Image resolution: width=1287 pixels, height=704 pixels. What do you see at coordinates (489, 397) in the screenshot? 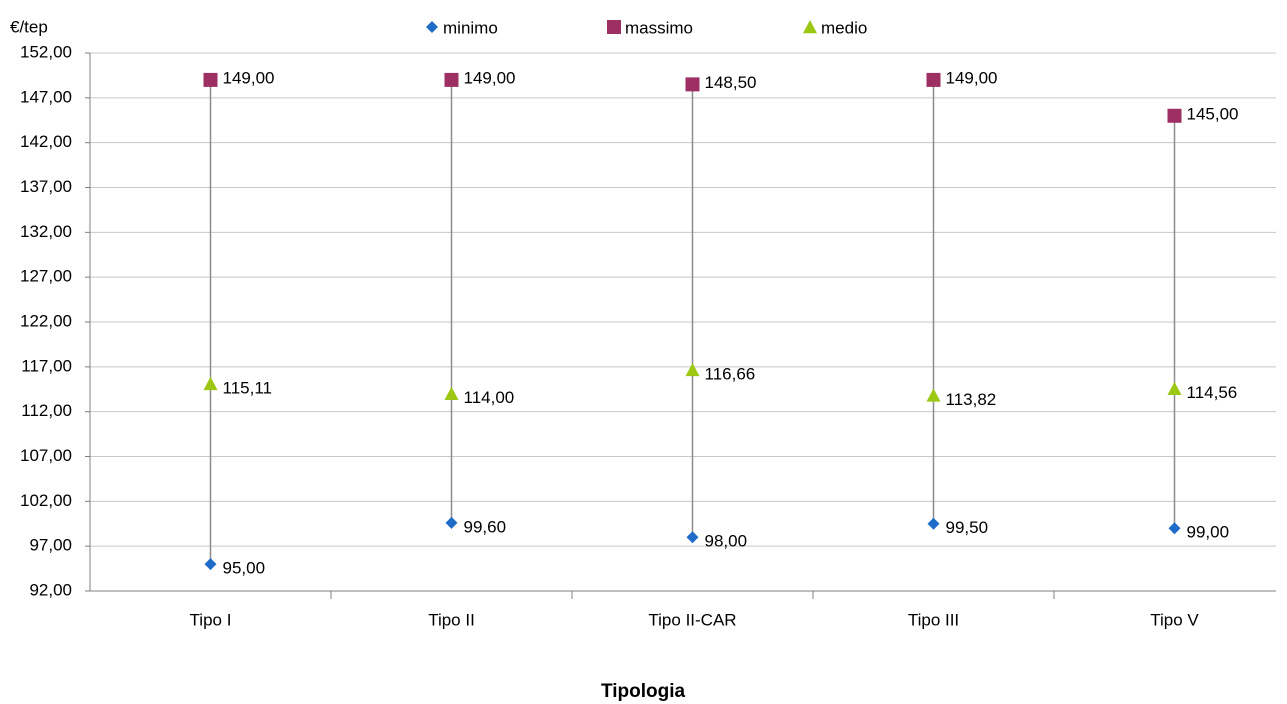
I see `data-label: 114,00` at bounding box center [489, 397].